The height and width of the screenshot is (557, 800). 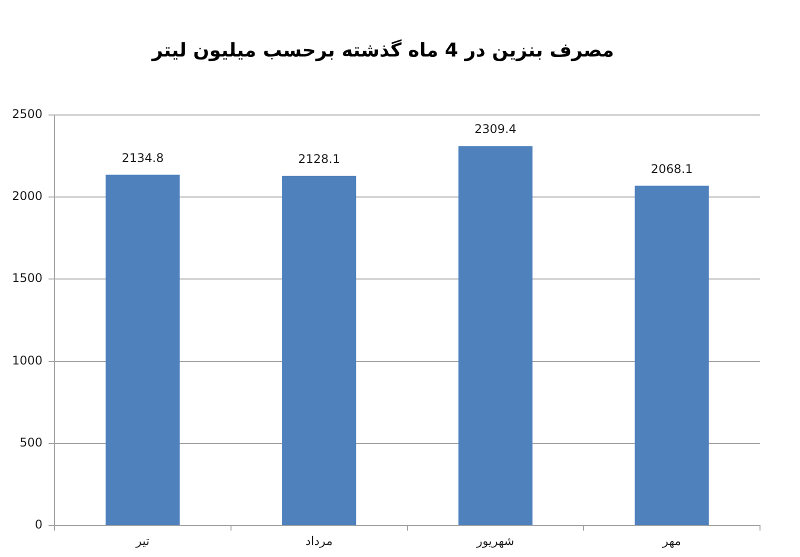 I want to click on data-label: 2309.4, so click(x=495, y=129).